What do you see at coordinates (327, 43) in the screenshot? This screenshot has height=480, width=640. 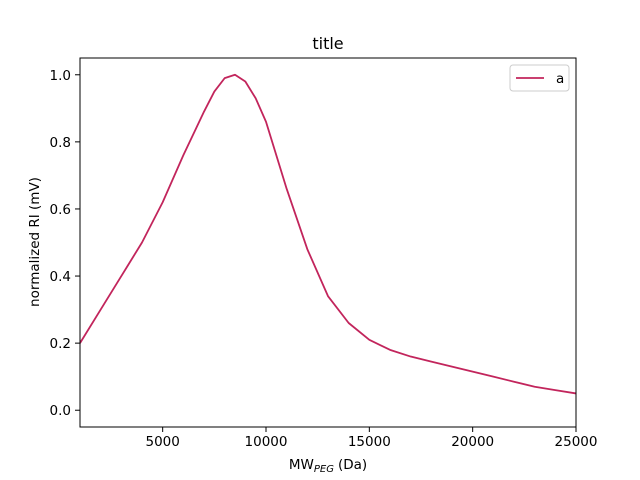 I see `chart-title: title` at bounding box center [327, 43].